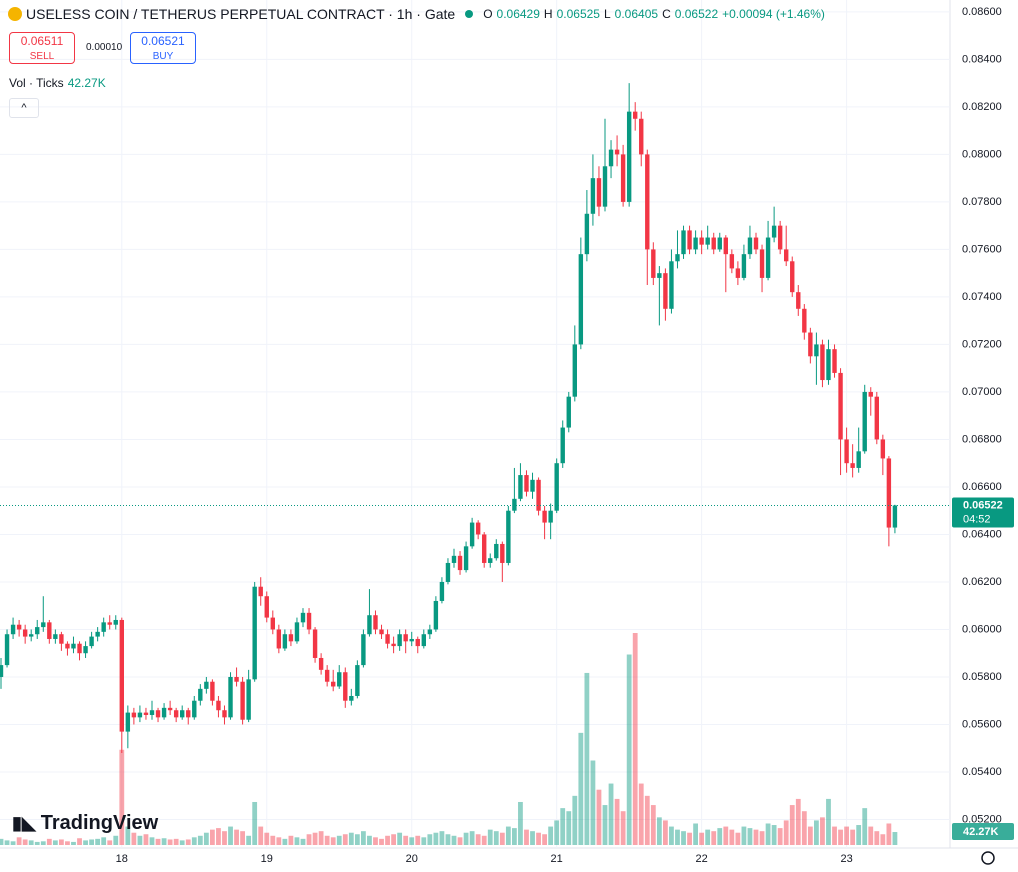 The height and width of the screenshot is (872, 1018). What do you see at coordinates (982, 12) in the screenshot?
I see `y-tick-label: 0.08600` at bounding box center [982, 12].